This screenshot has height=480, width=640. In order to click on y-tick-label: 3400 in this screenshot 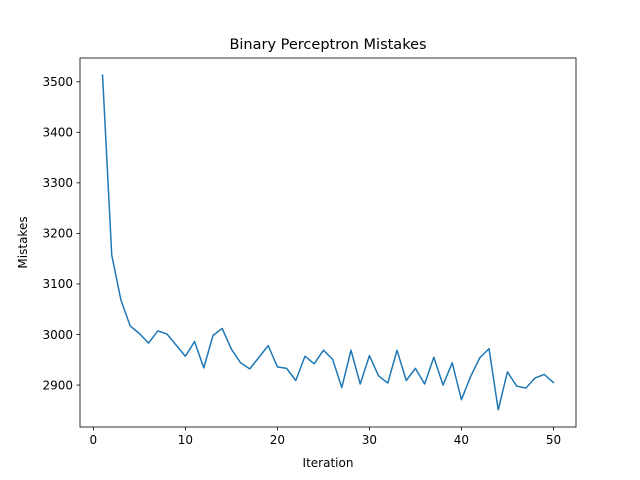, I will do `click(57, 133)`.